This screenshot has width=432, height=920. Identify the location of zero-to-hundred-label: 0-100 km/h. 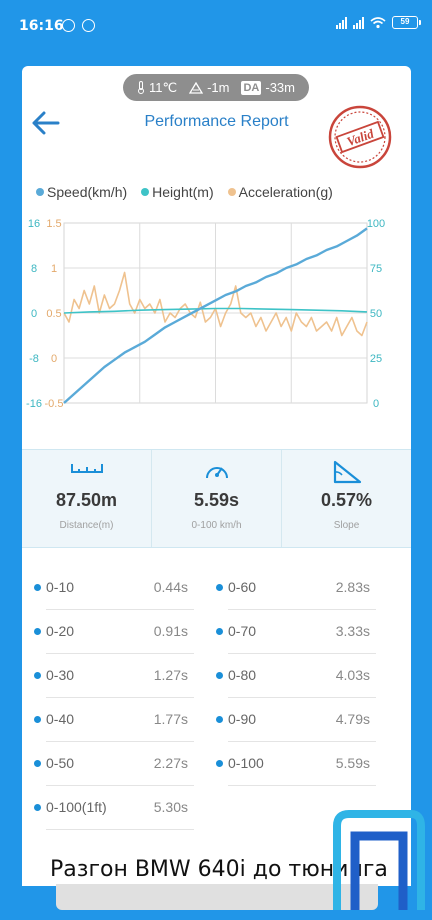
(216, 525).